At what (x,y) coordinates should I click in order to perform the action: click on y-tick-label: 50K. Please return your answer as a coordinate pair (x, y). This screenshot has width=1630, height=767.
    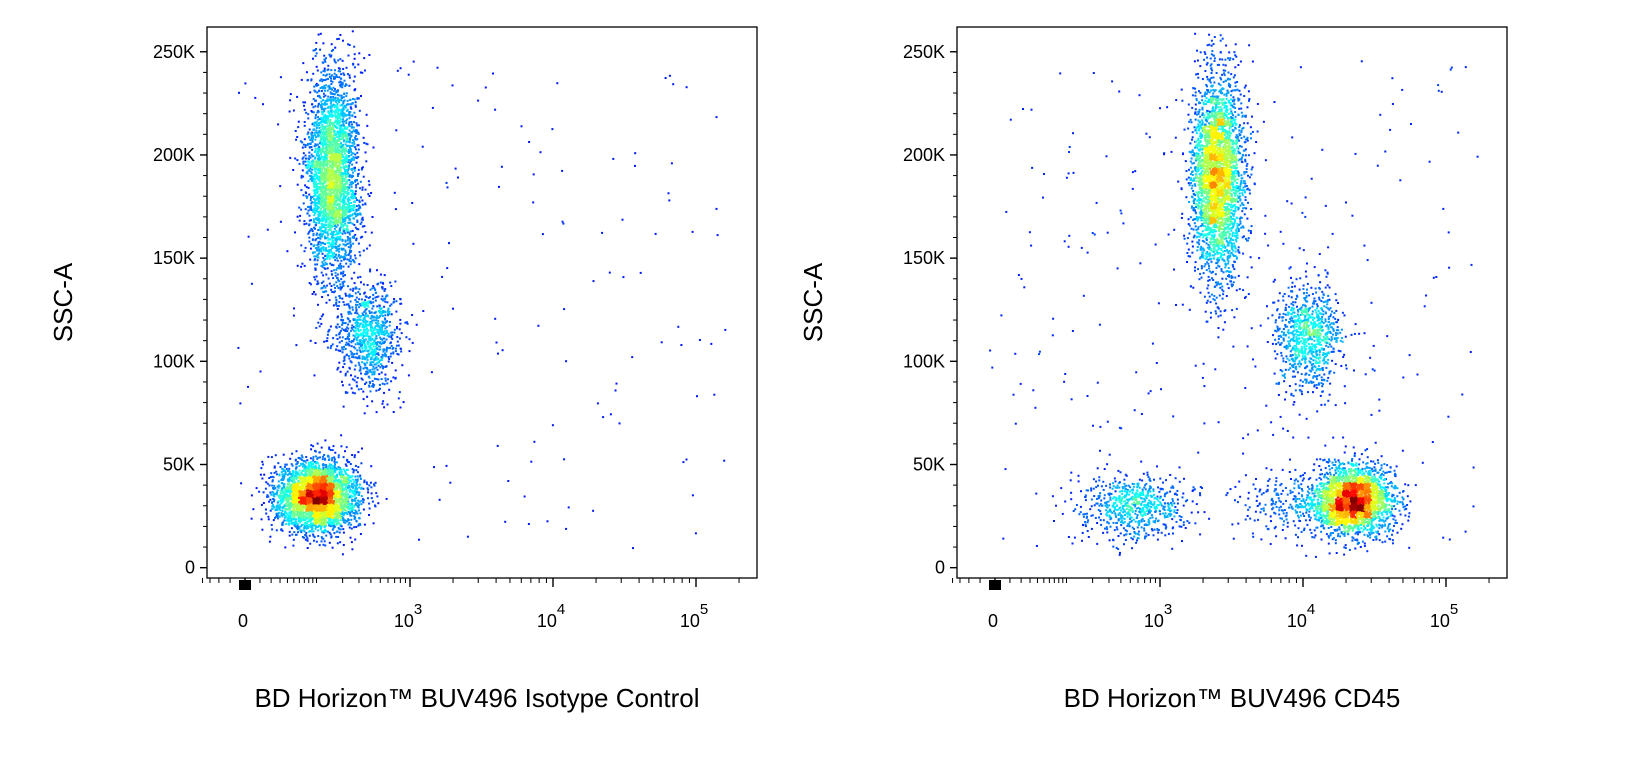
    Looking at the image, I should click on (179, 464).